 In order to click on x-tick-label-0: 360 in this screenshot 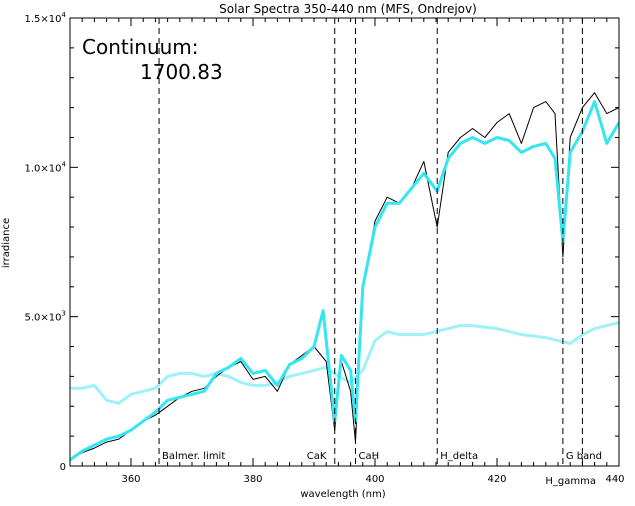, I will do `click(130, 479)`.